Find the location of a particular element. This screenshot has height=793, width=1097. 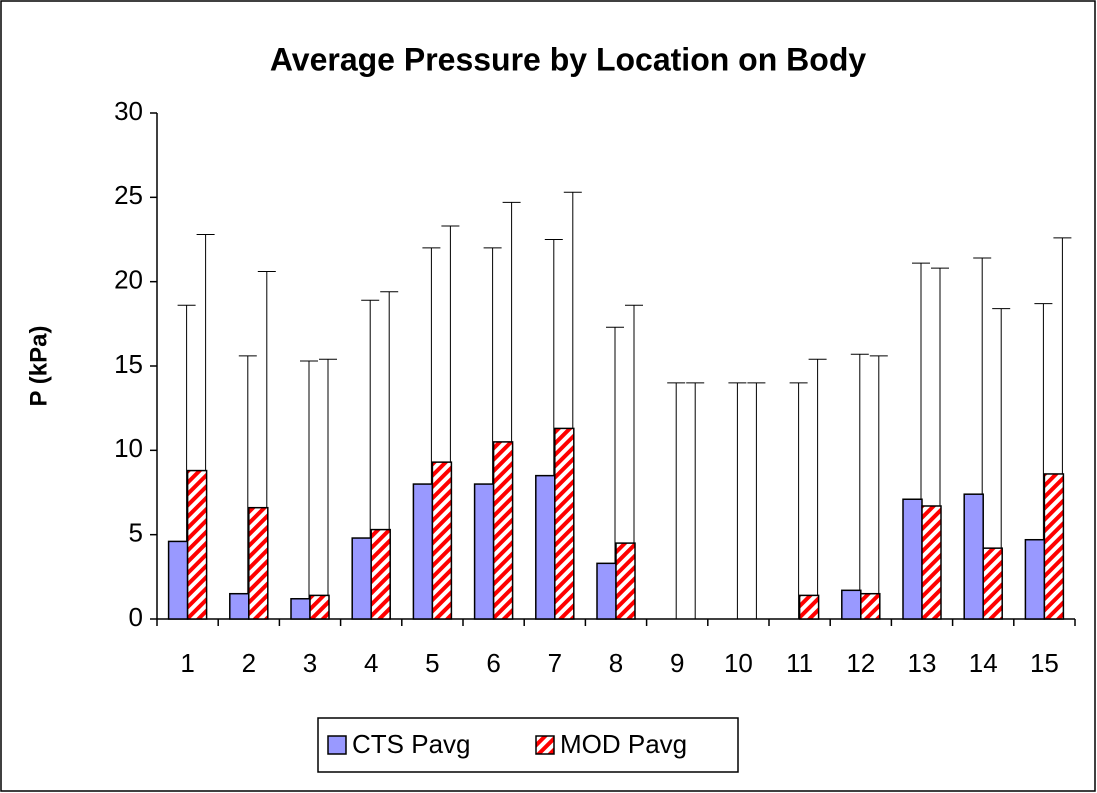

x-tick-label: 11 is located at coordinates (799, 663).